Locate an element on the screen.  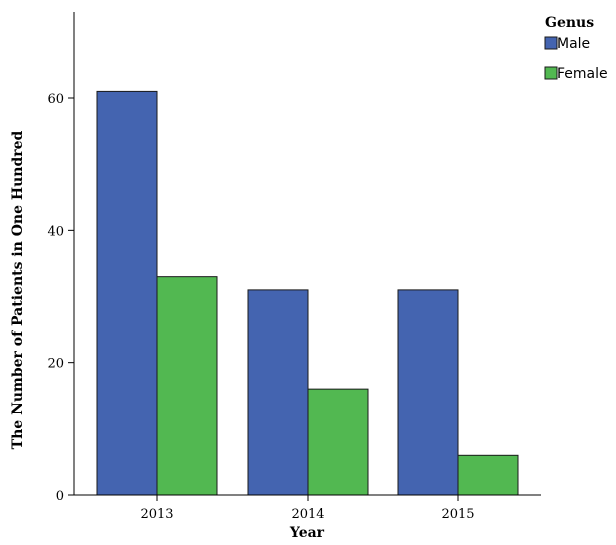
legend-swatch-female is located at coordinates (551, 73).